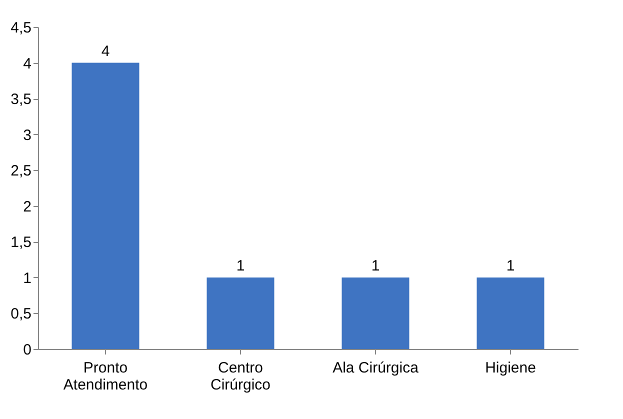 Image resolution: width=623 pixels, height=419 pixels. Describe the element at coordinates (376, 368) in the screenshot. I see `x-tick-label: Ala Cirúrgica` at that location.